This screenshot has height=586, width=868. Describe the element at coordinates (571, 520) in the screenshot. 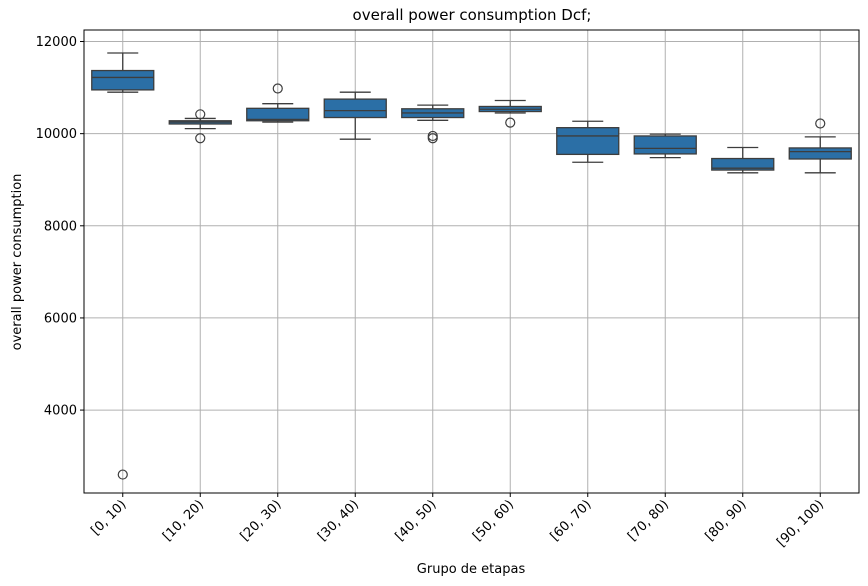

I see `x-tick-label: [60, 70)` at that location.